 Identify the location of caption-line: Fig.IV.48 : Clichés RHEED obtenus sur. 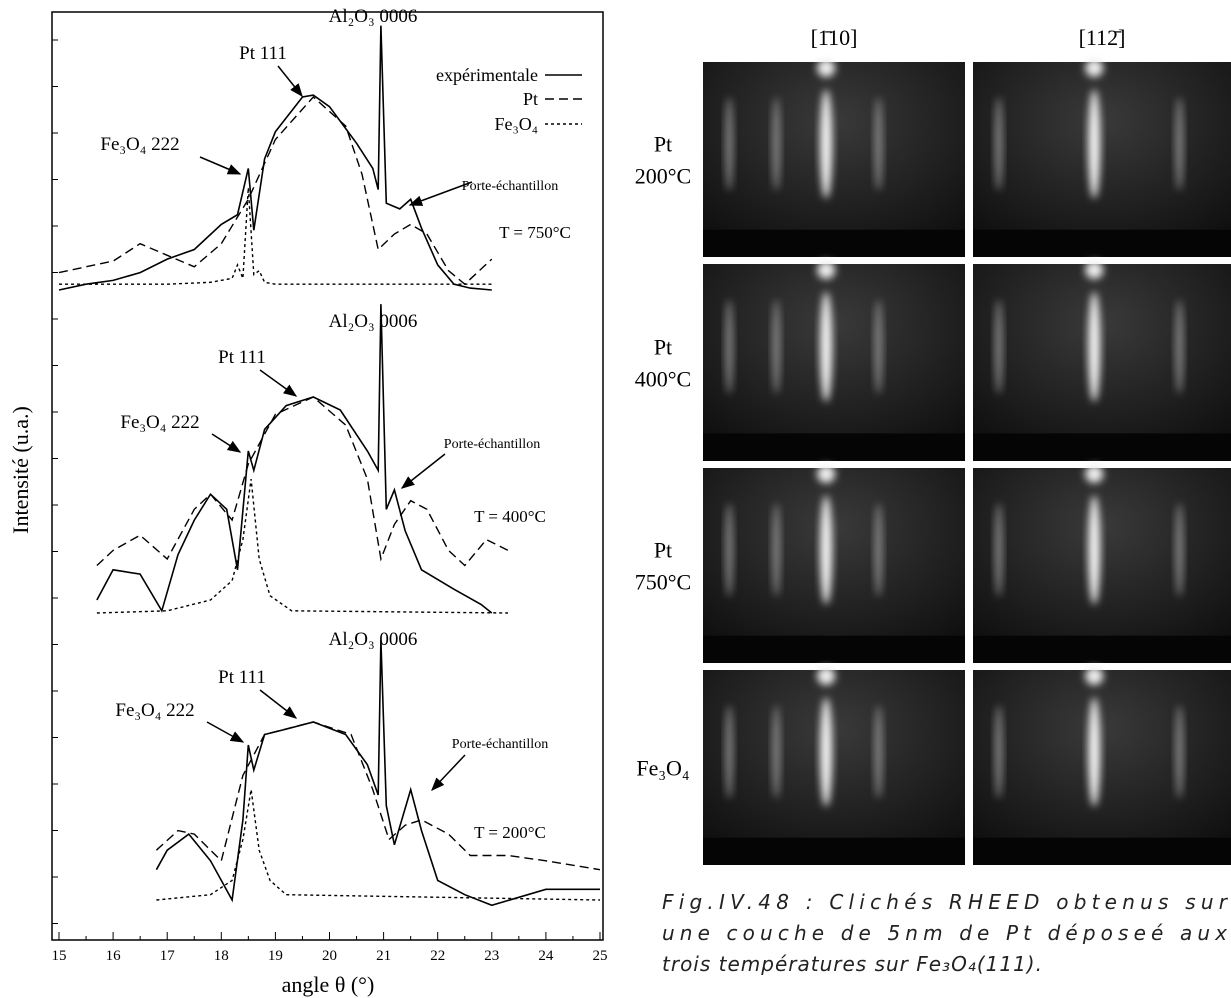
(945, 902).